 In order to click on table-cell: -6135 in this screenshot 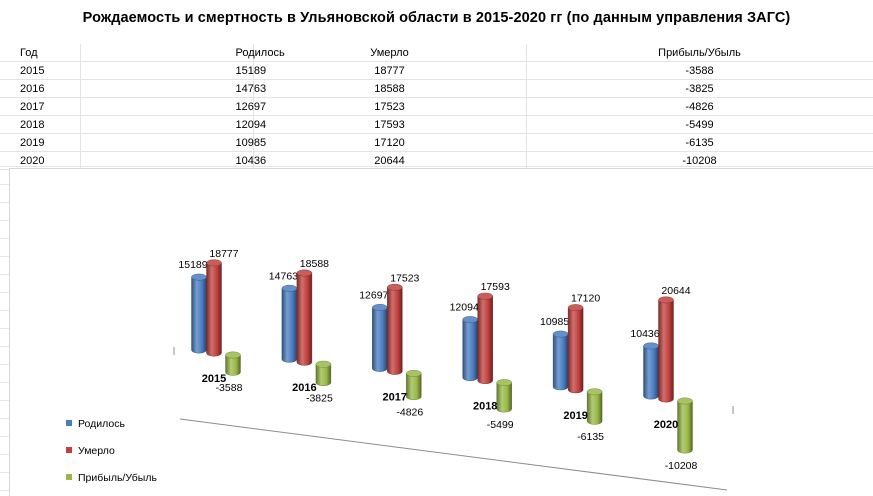, I will do `click(699, 142)`.